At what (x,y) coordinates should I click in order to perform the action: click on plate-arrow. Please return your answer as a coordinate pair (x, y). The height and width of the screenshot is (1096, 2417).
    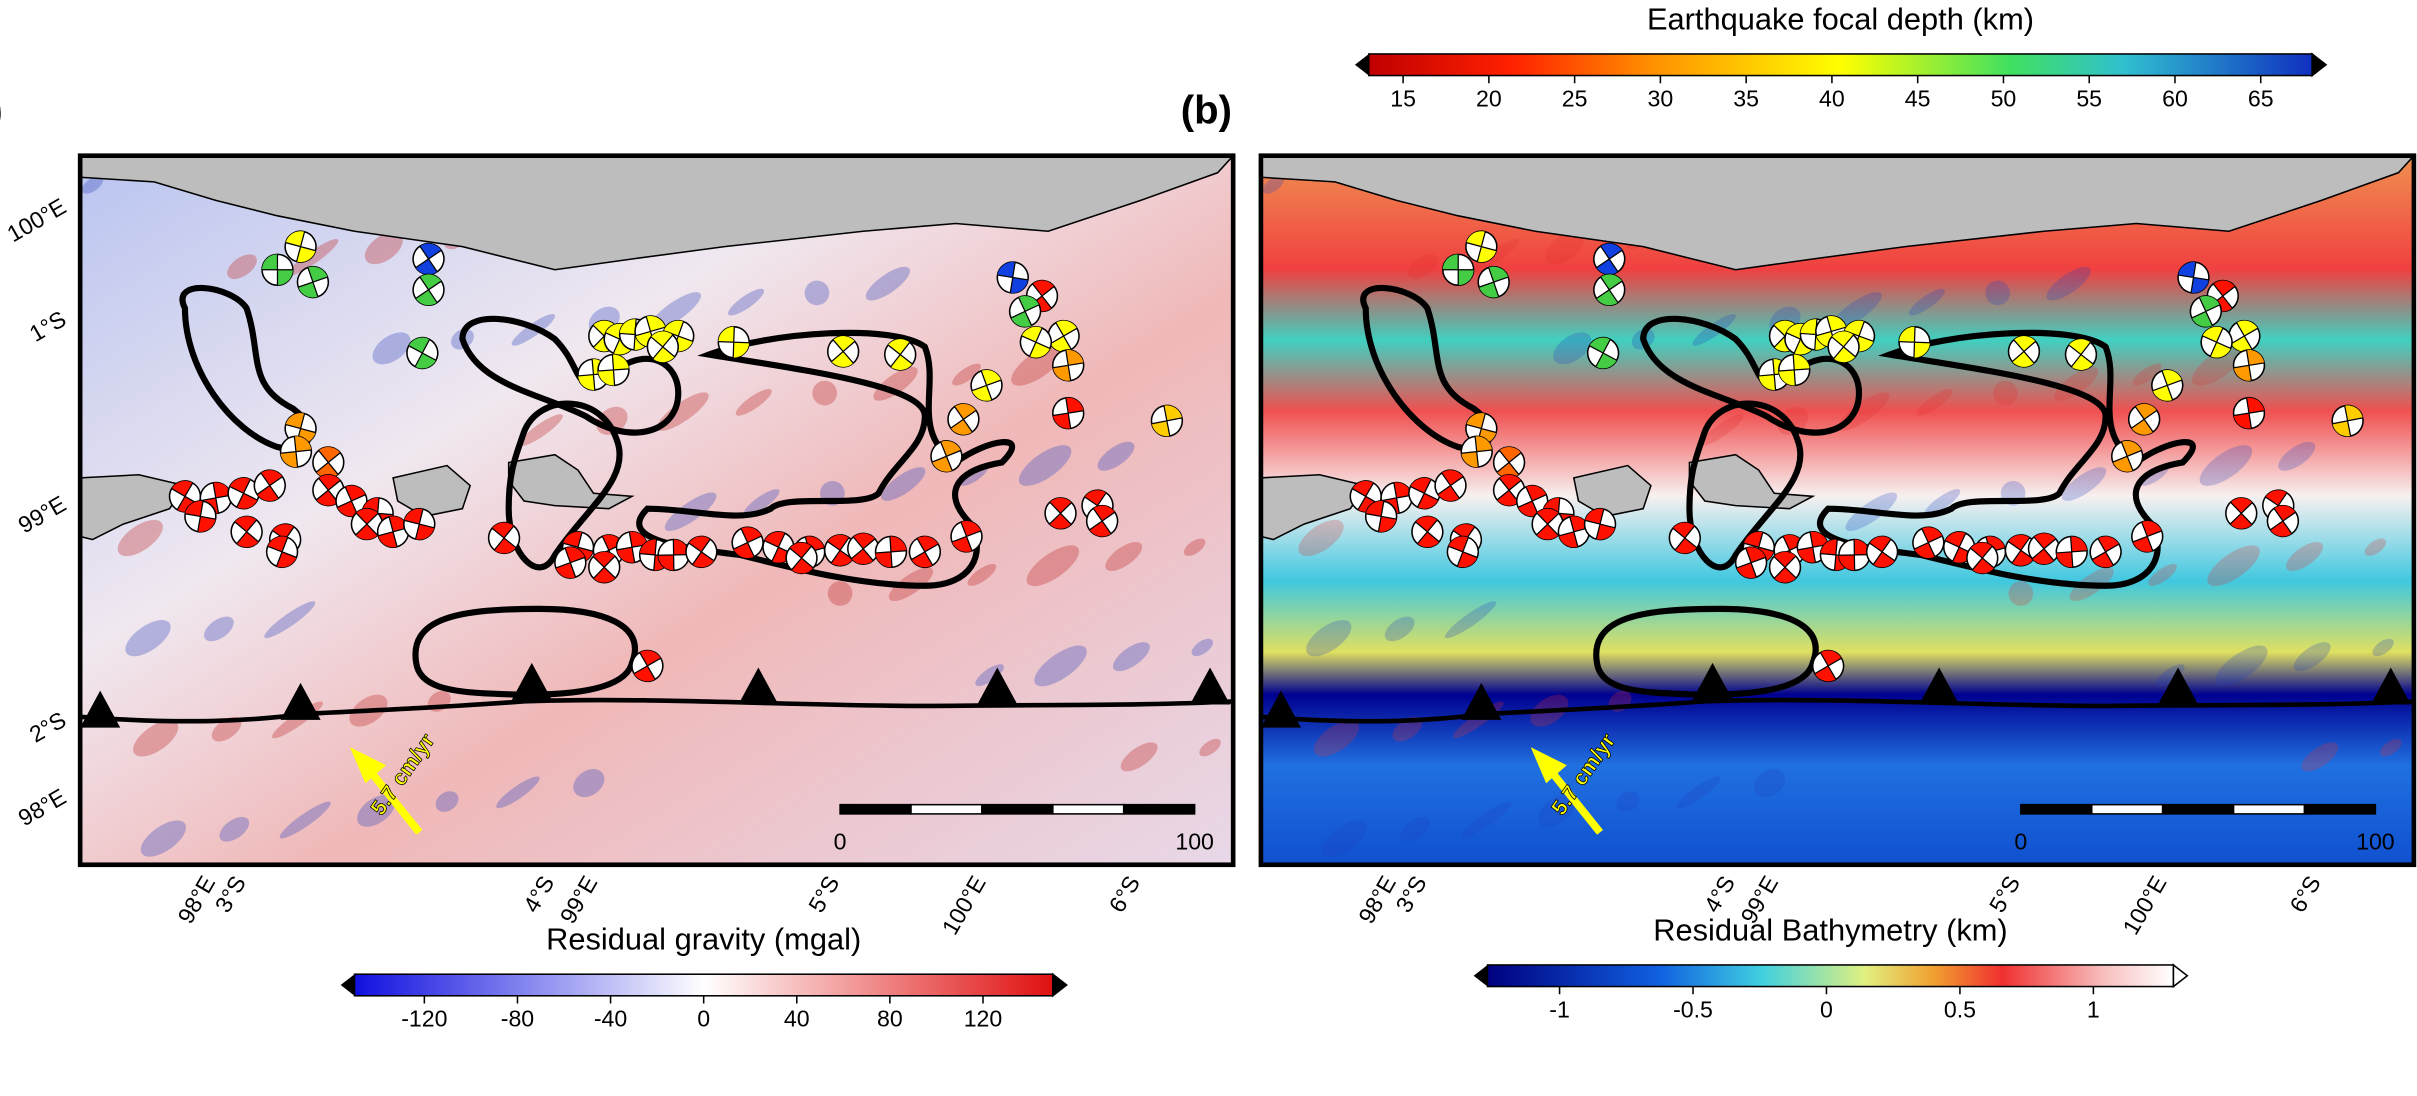
    Looking at the image, I should click on (386, 791).